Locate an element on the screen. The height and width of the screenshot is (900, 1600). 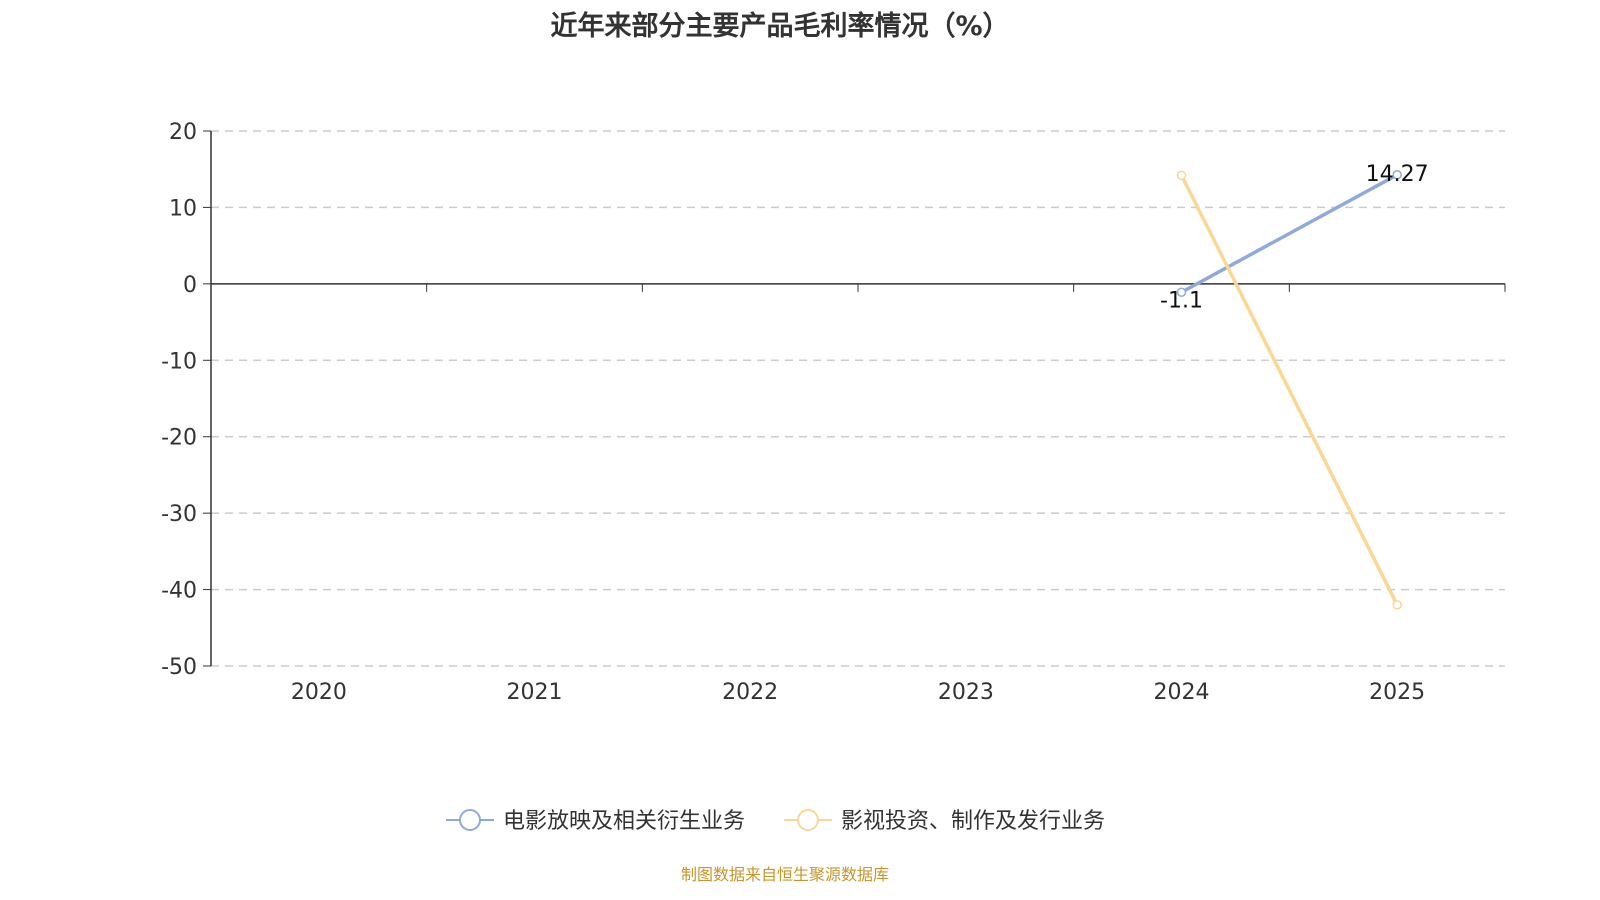
legend-label: 电影放映及相关衍生业务 is located at coordinates (624, 821).